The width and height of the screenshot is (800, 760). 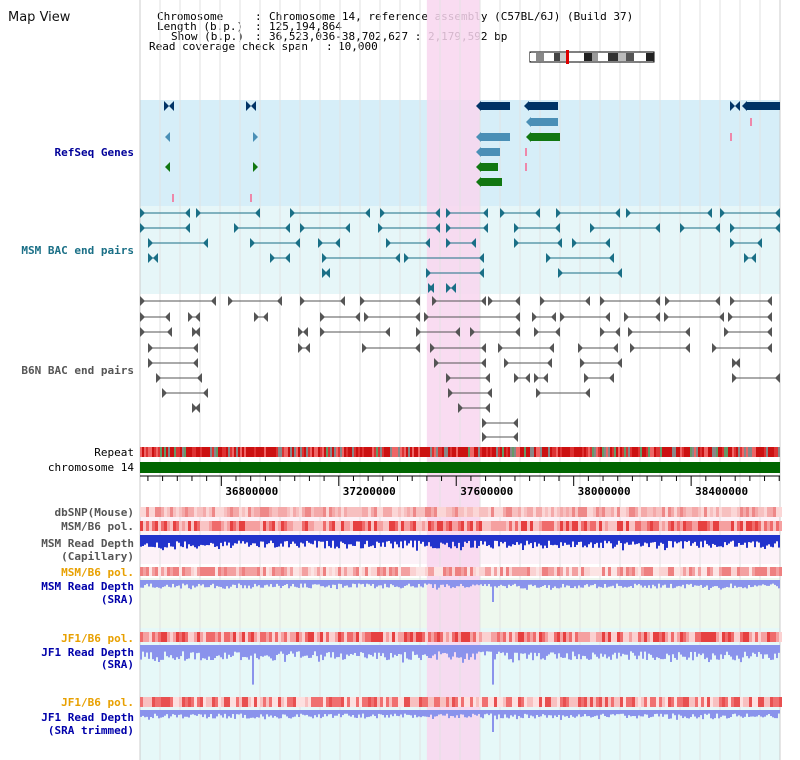 I want to click on track-label-msm-depth-sra-1: MSM Read Depth, so click(x=87, y=586).